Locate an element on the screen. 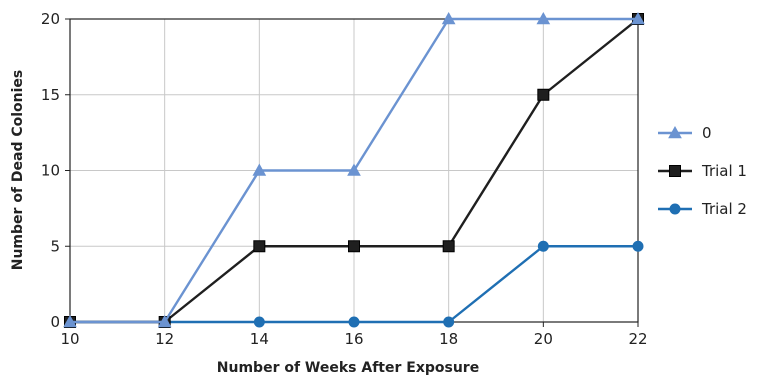  x-tick-labels: 10 12 14 16 18 20 22 is located at coordinates (353, 339).